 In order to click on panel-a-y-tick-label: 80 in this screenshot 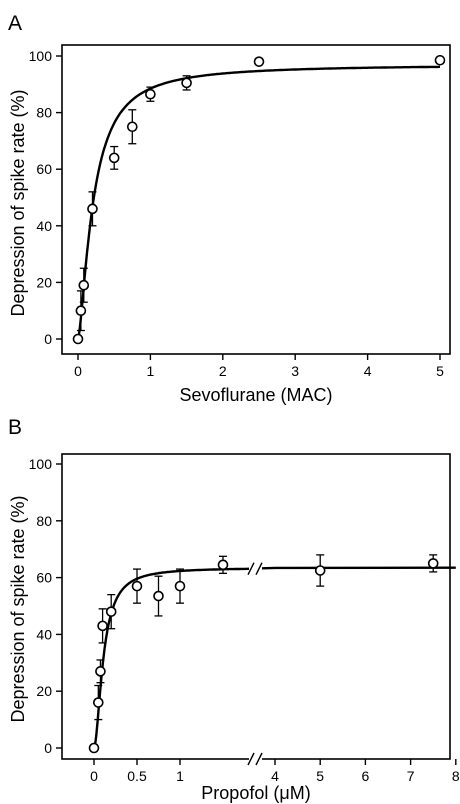, I will do `click(44, 113)`.